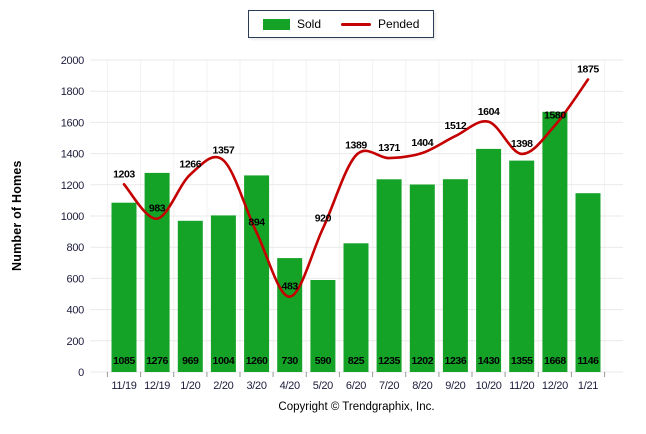  Describe the element at coordinates (81, 373) in the screenshot. I see `y-tick-label: 0` at that location.